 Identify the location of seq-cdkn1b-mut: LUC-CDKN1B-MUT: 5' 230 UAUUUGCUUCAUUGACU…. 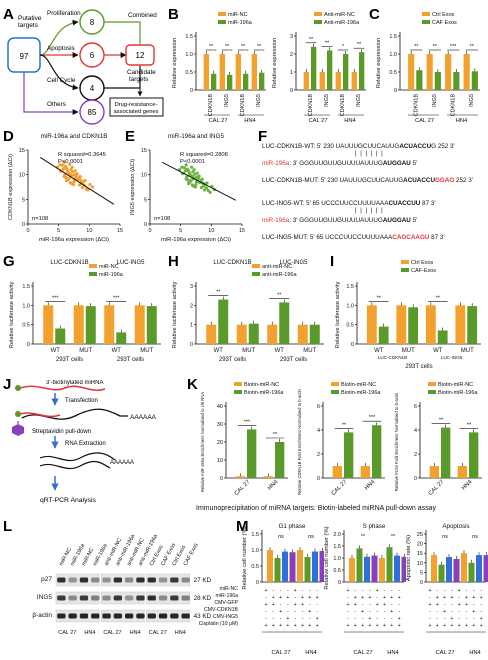
(367, 180).